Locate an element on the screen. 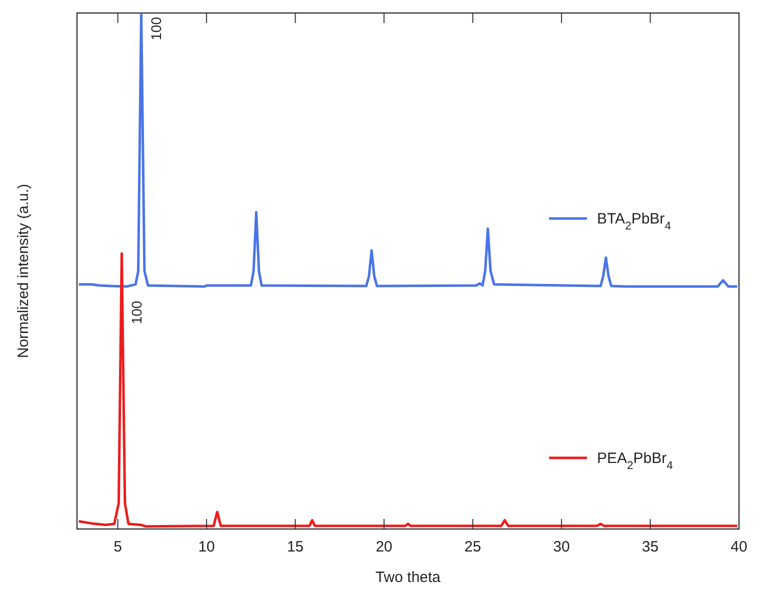  x-axis-title: Two theta is located at coordinates (408, 577).